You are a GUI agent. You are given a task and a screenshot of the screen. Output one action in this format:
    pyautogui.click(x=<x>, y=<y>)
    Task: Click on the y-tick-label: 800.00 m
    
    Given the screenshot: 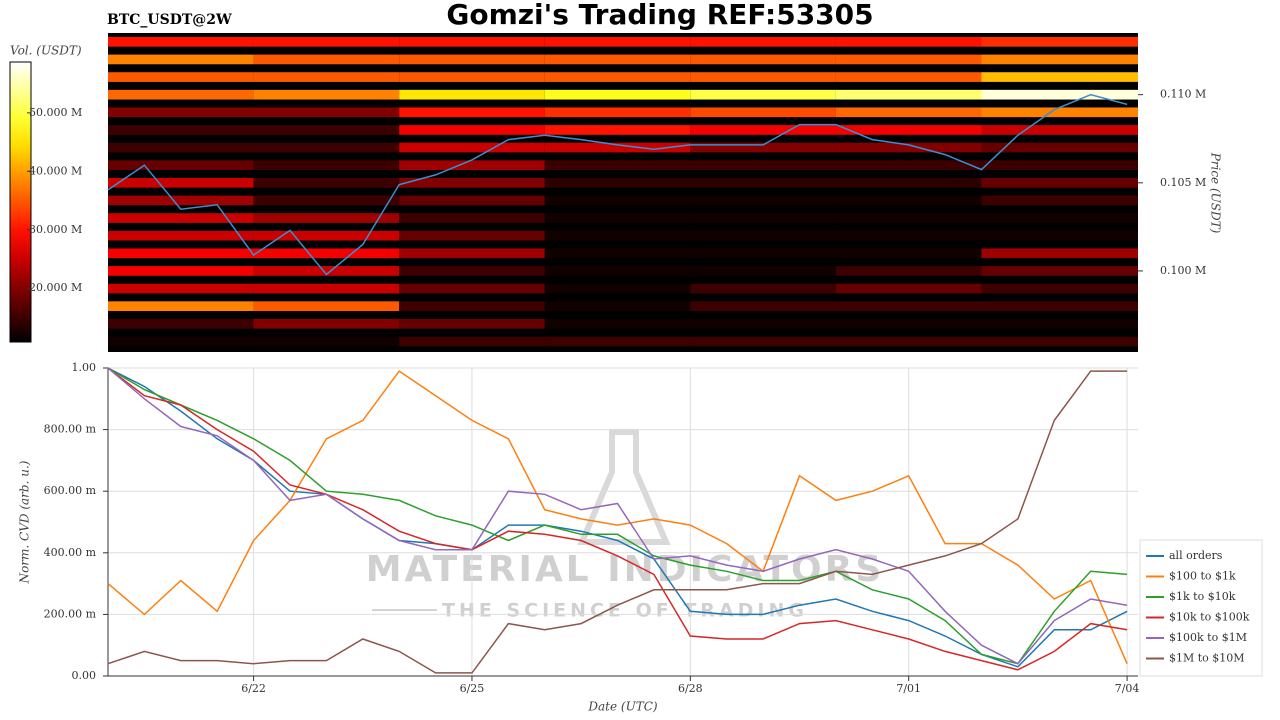 What is the action you would take?
    pyautogui.click(x=70, y=429)
    